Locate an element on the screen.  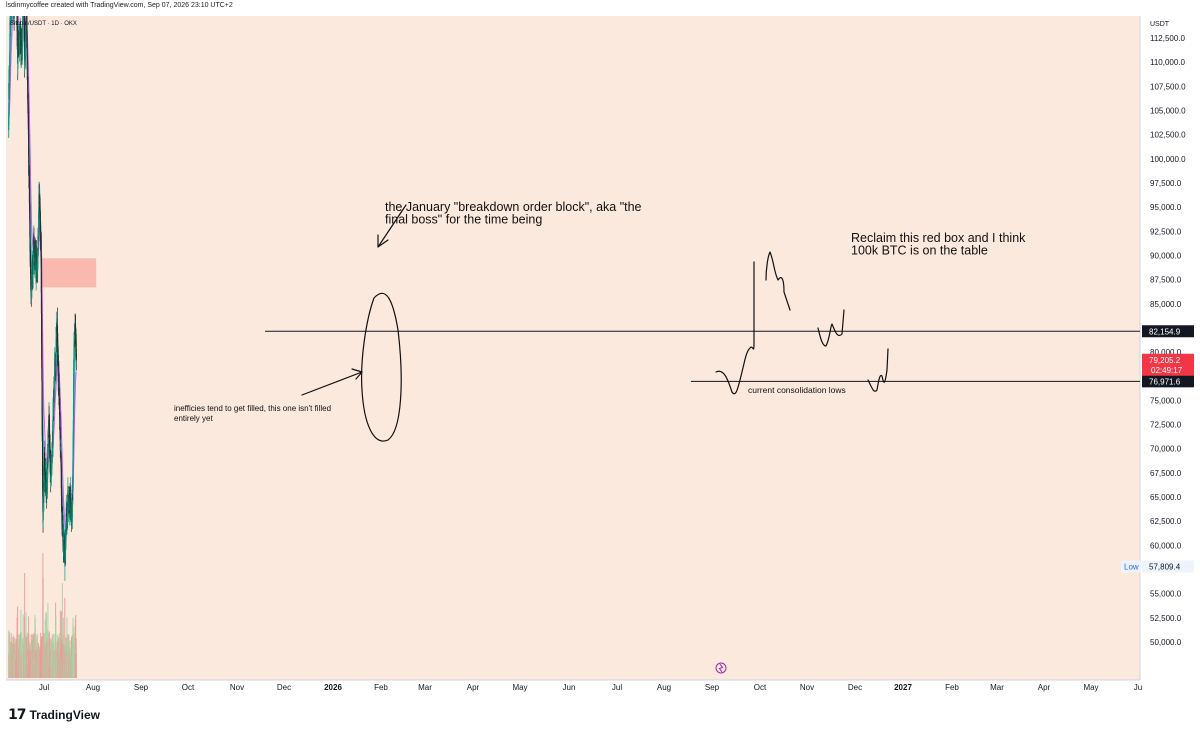
inefficiency-circle is located at coordinates (381, 367).